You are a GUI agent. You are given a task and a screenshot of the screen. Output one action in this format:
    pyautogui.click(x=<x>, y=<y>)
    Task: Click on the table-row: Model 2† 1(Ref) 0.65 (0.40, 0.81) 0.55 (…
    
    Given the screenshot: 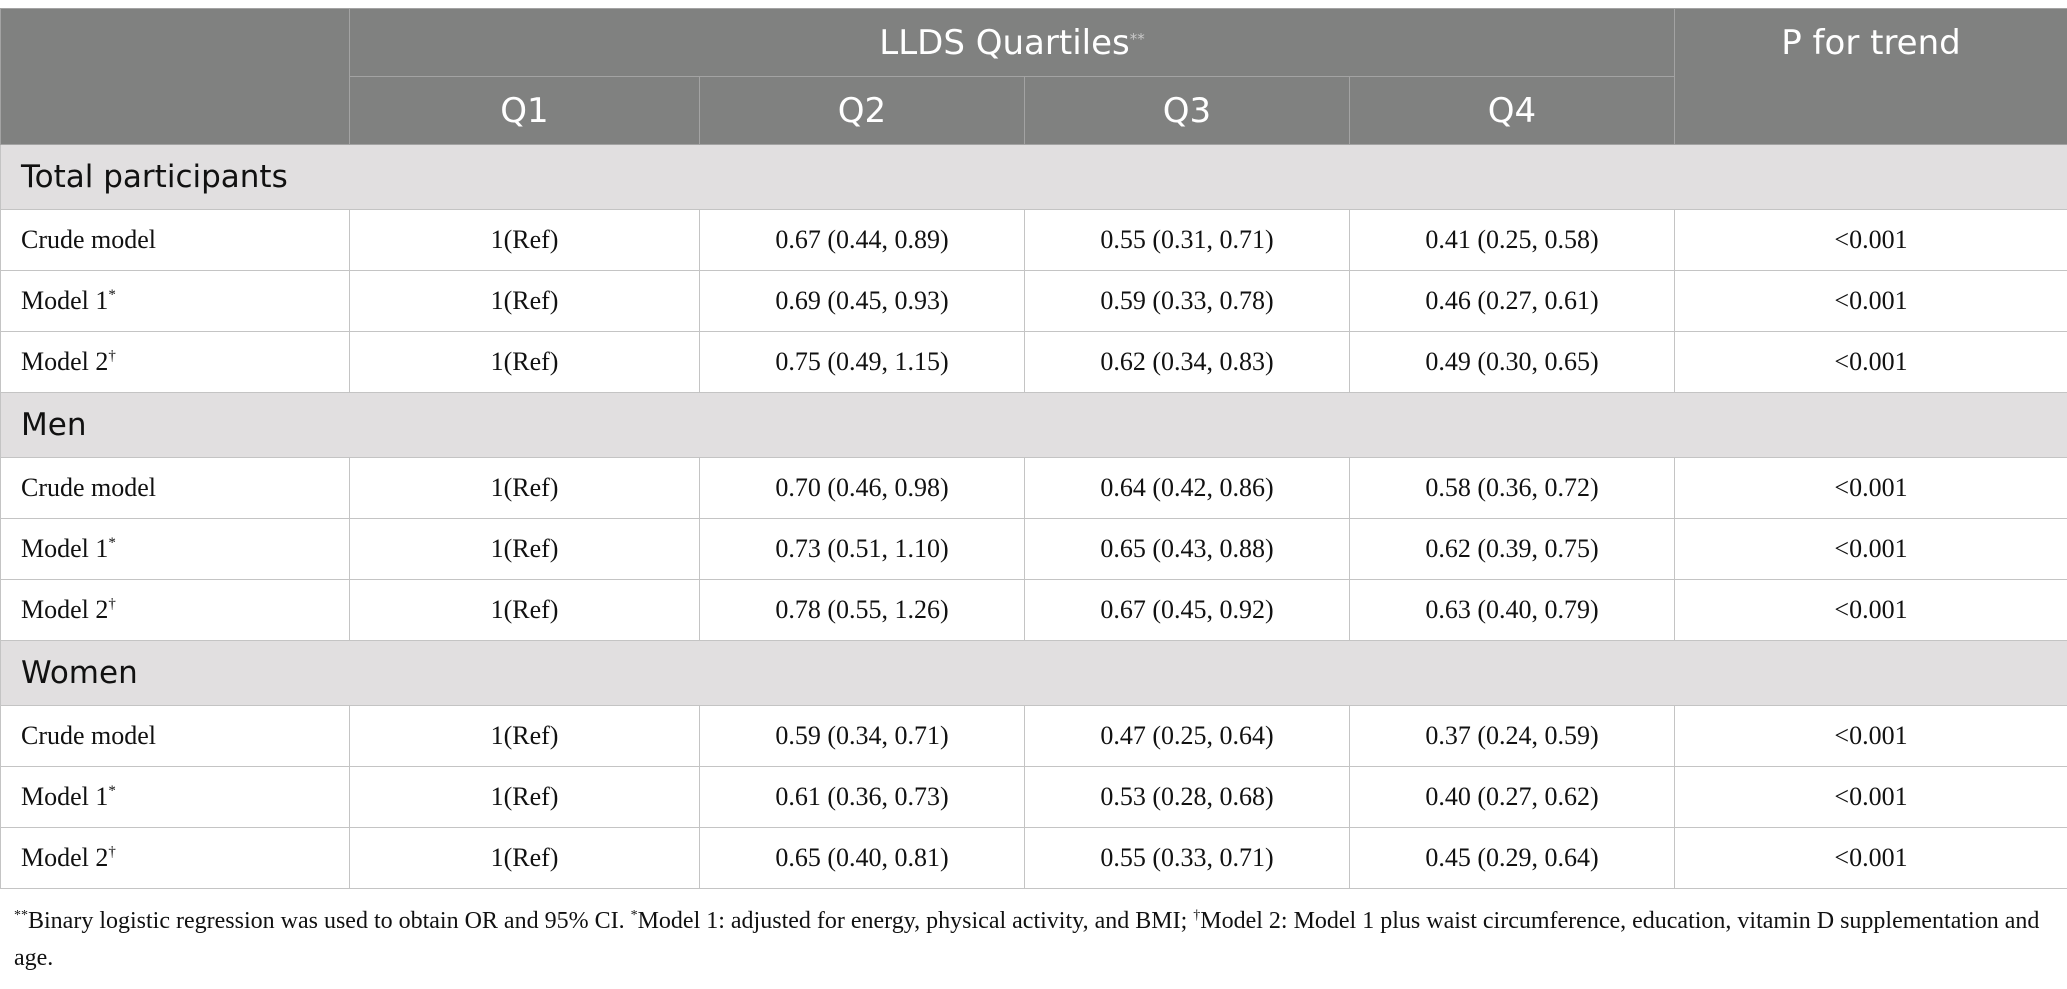 What is the action you would take?
    pyautogui.click(x=1033, y=858)
    